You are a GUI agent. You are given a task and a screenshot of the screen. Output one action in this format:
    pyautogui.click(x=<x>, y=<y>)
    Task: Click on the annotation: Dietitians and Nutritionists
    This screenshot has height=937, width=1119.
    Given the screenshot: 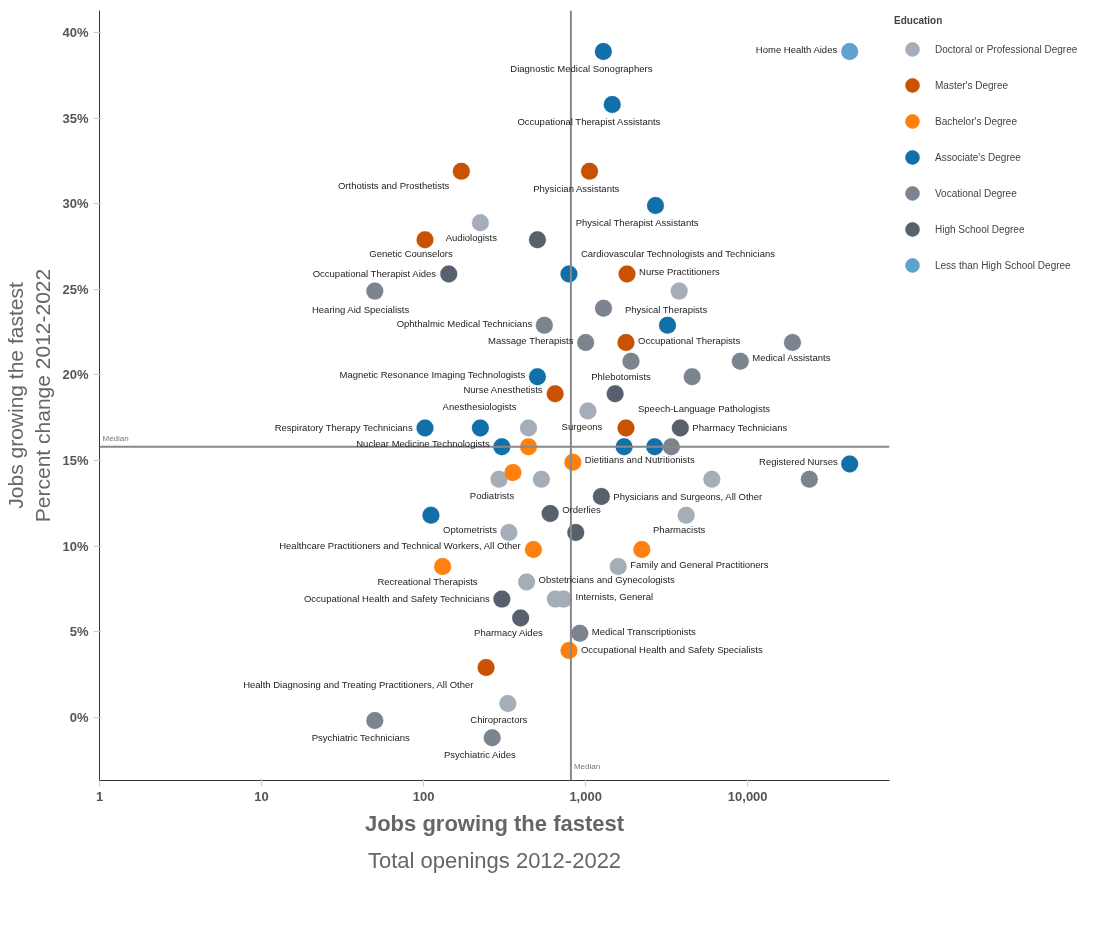 What is the action you would take?
    pyautogui.click(x=639, y=459)
    